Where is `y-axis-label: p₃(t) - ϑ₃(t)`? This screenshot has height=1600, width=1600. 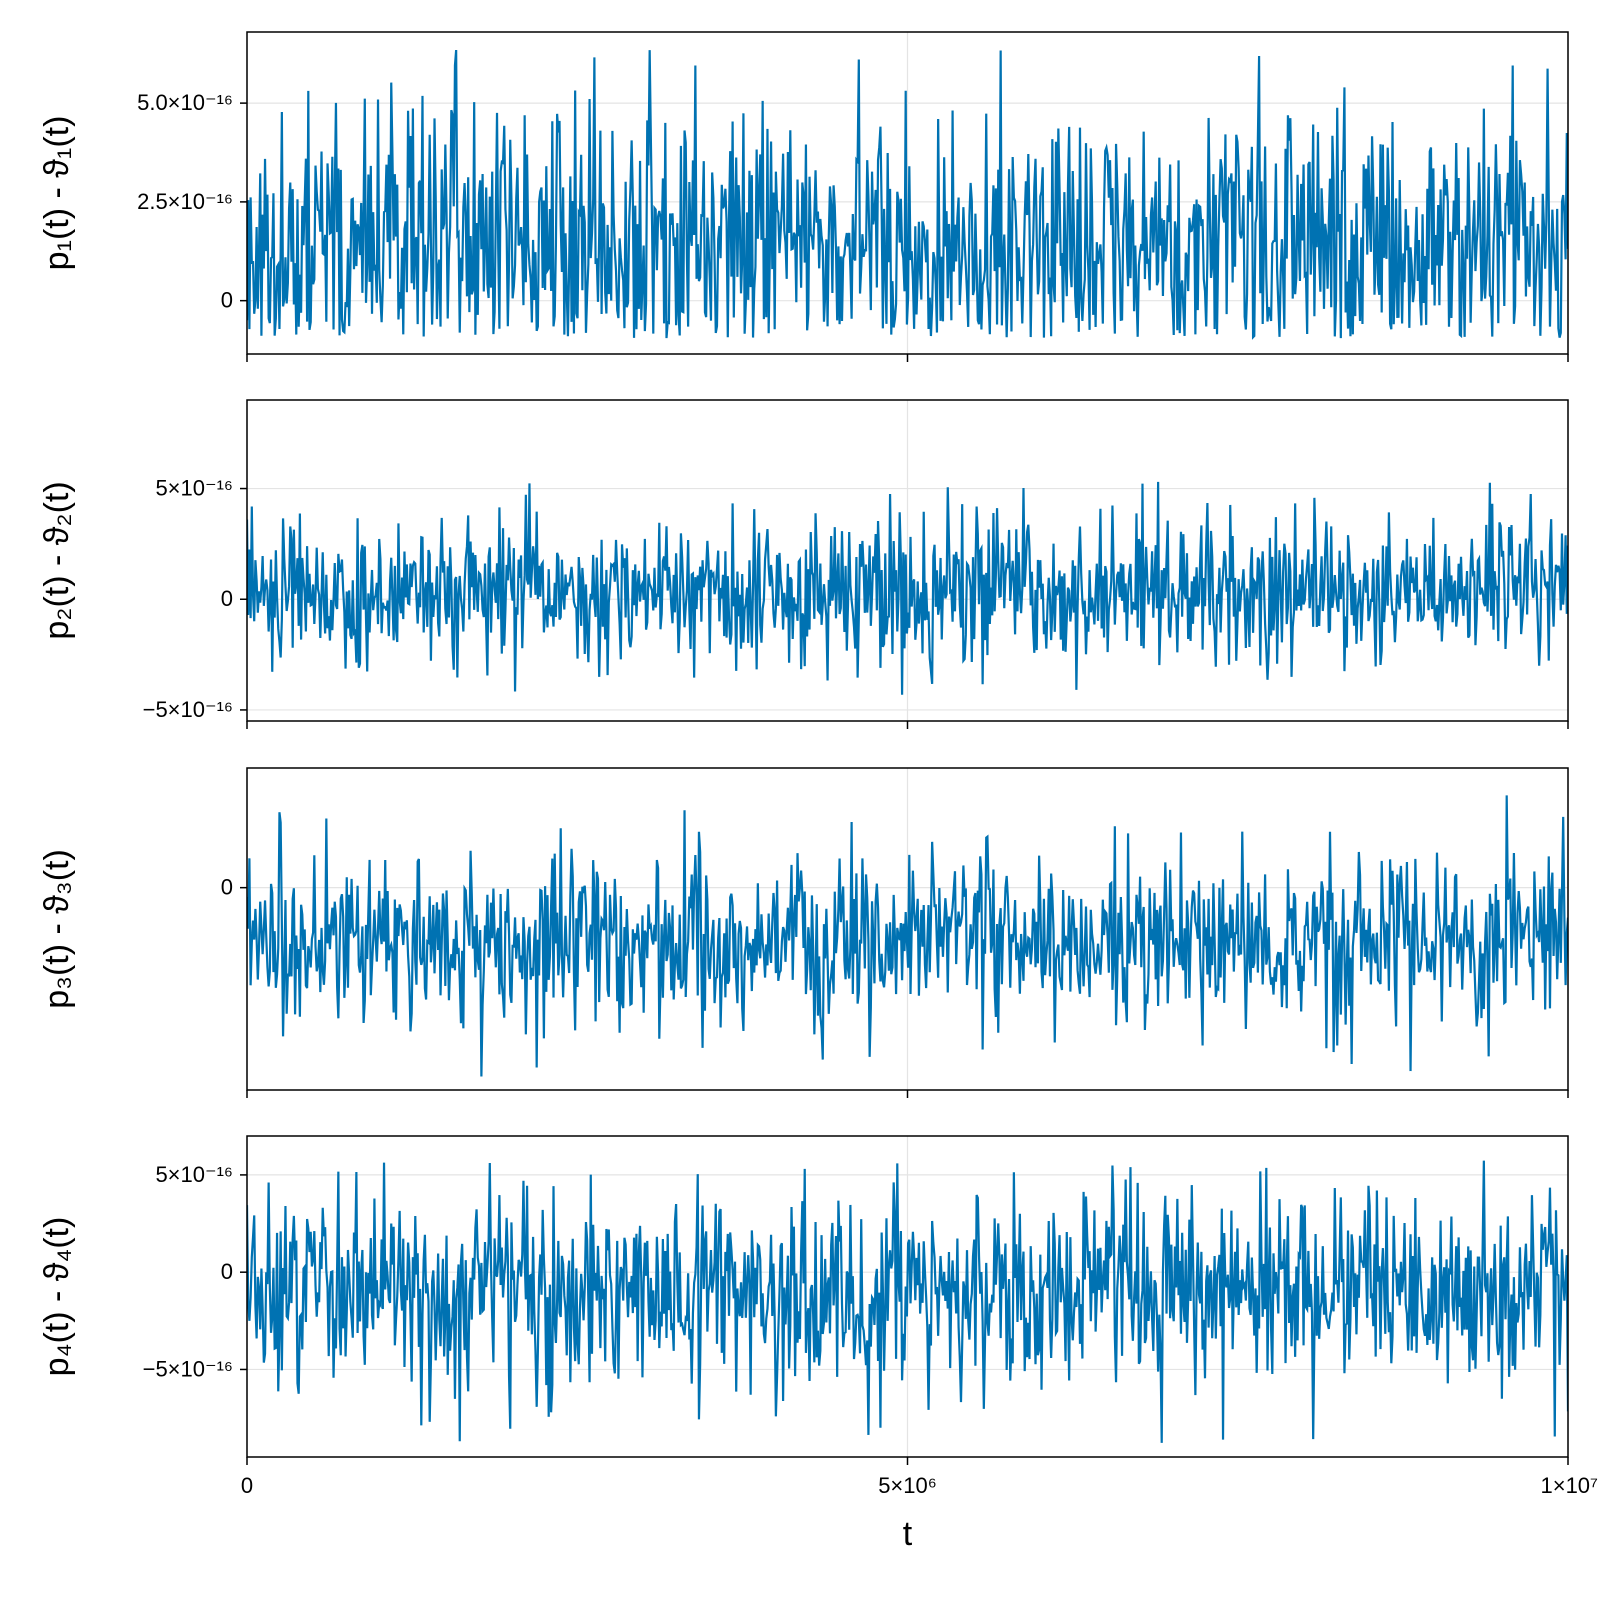
y-axis-label: p₃(t) - ϑ₃(t) is located at coordinates (57, 929).